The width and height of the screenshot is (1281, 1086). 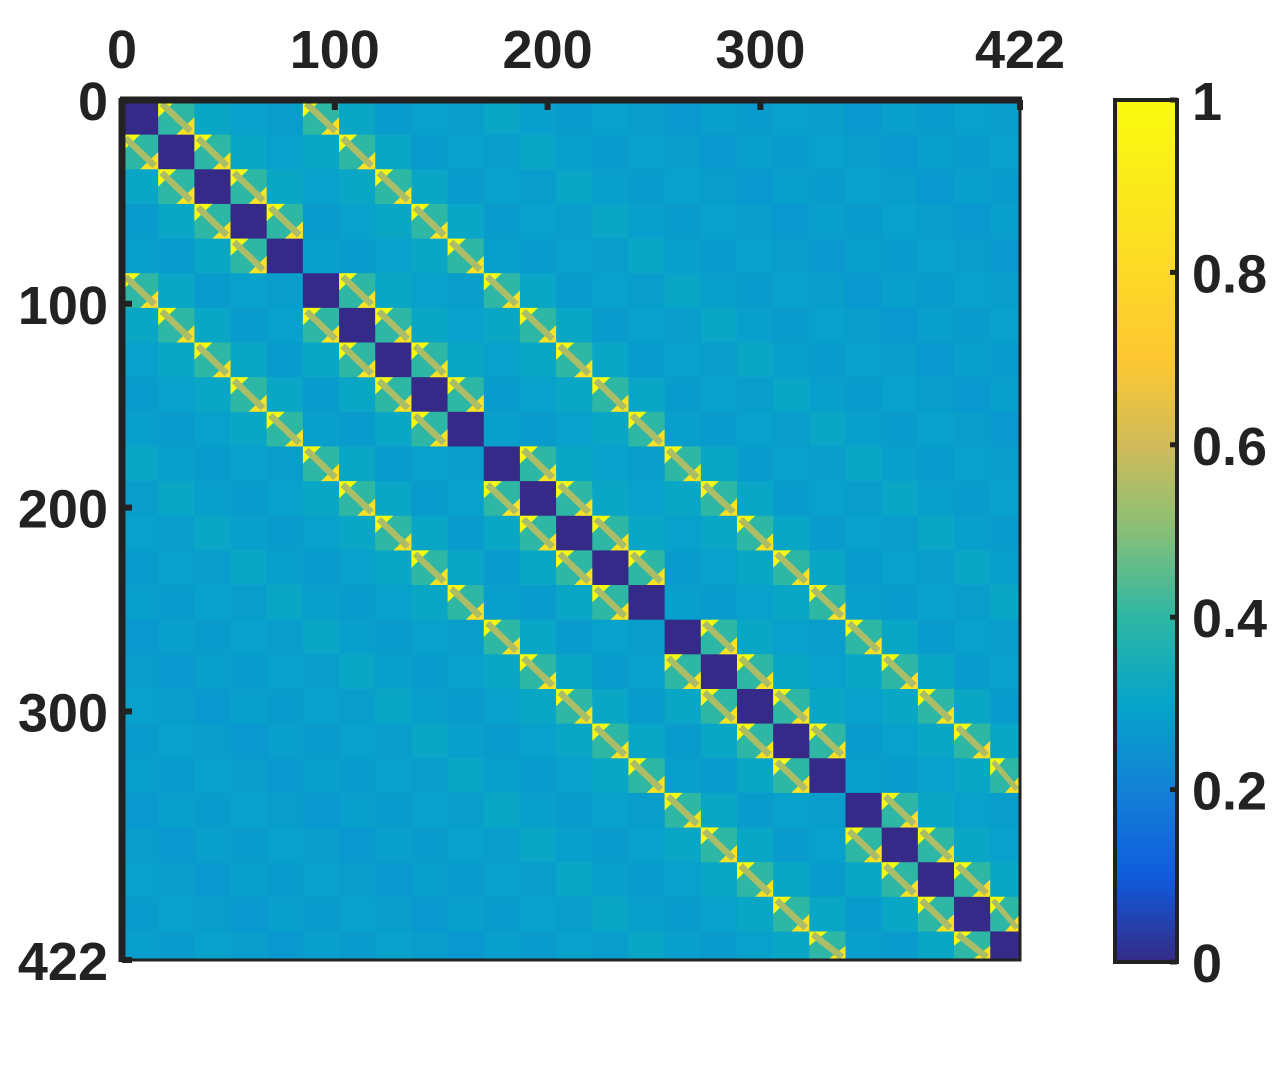 I want to click on colorbar-tick-label: 0.8, so click(x=1229, y=274).